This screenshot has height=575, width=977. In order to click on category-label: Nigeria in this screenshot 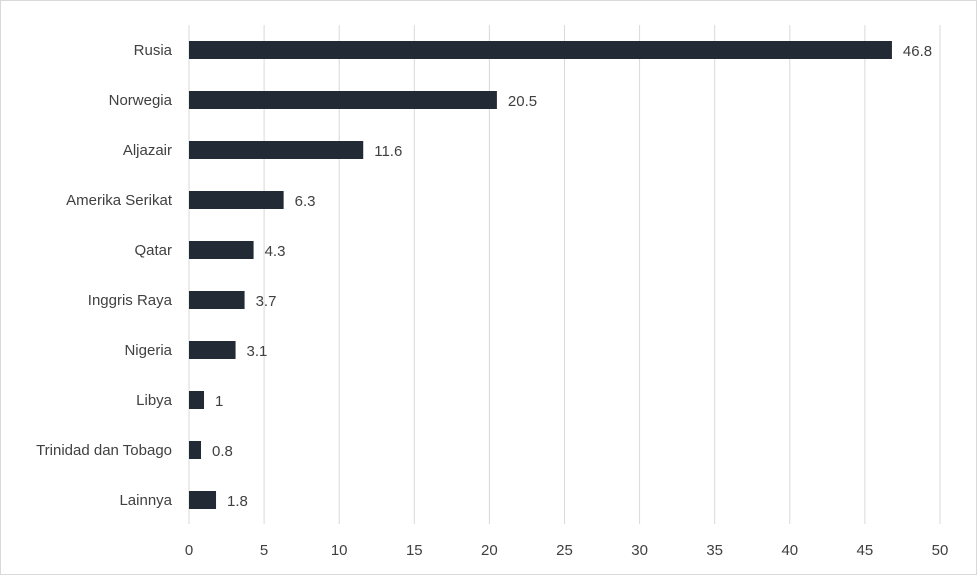, I will do `click(148, 350)`.